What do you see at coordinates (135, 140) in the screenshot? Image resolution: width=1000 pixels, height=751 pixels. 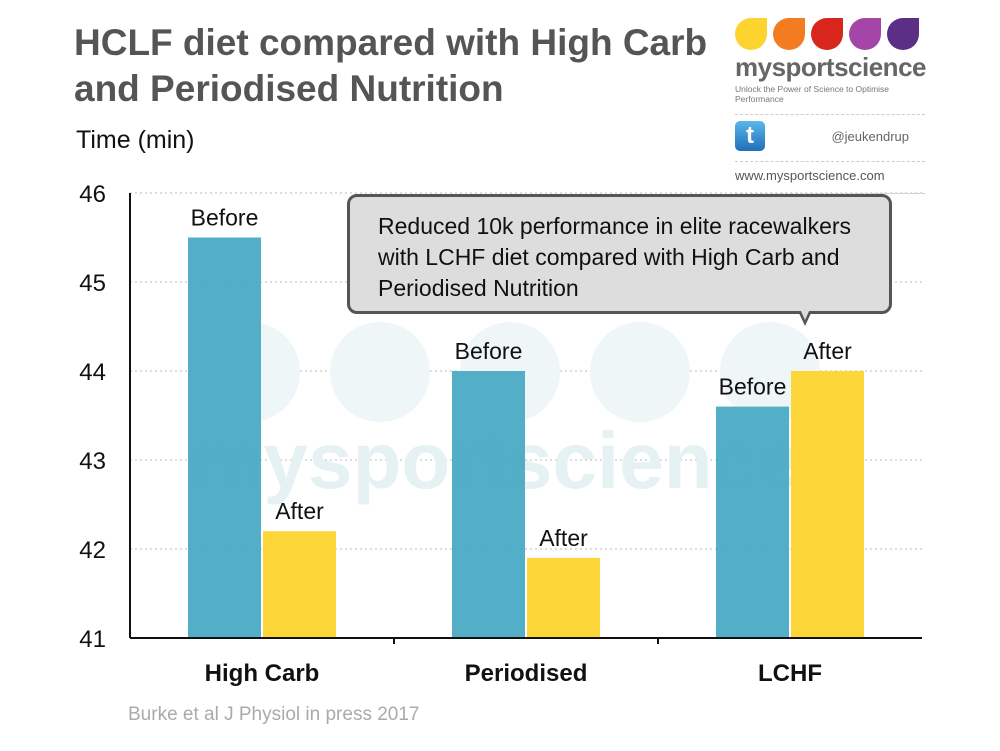 I see `y-axis-label: Time (min)` at bounding box center [135, 140].